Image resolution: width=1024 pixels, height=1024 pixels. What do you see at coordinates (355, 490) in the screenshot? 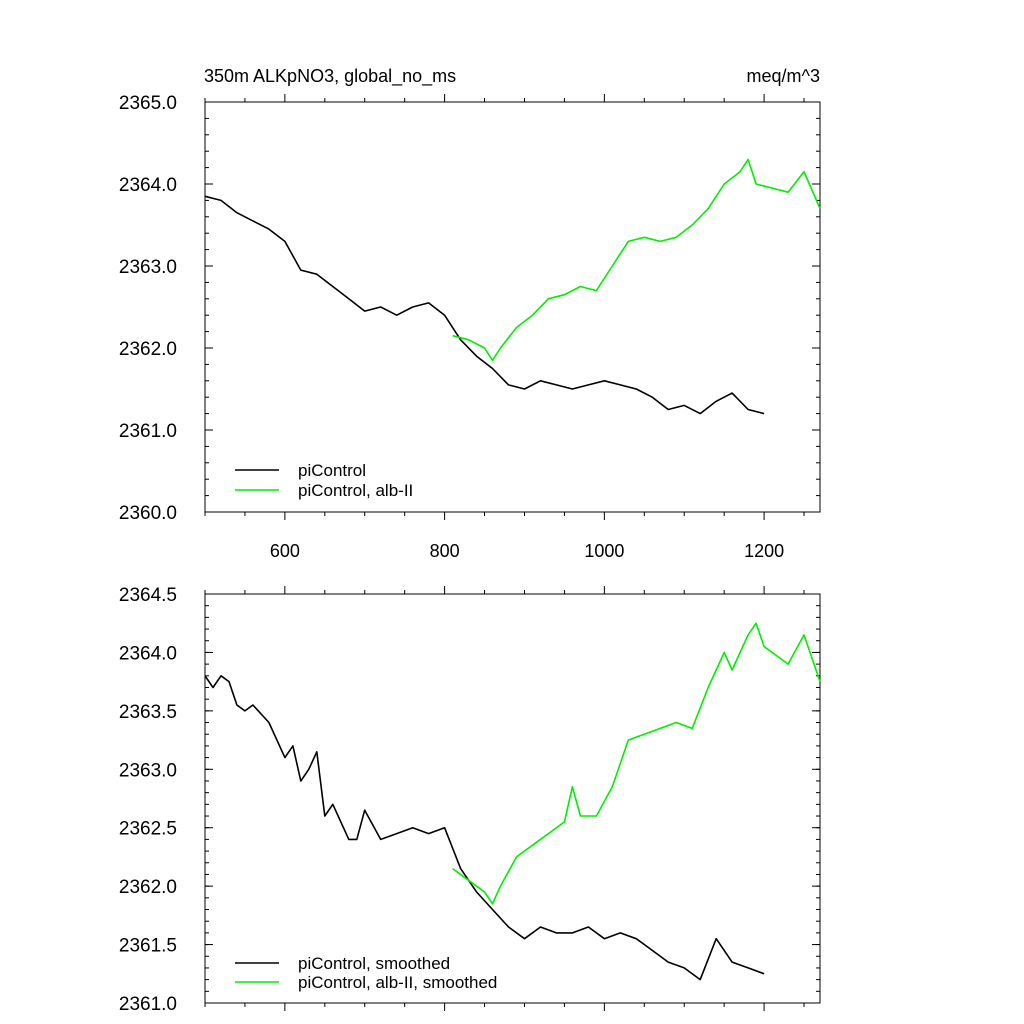
I see `top-legend-label-alb: piControl, alb-II` at bounding box center [355, 490].